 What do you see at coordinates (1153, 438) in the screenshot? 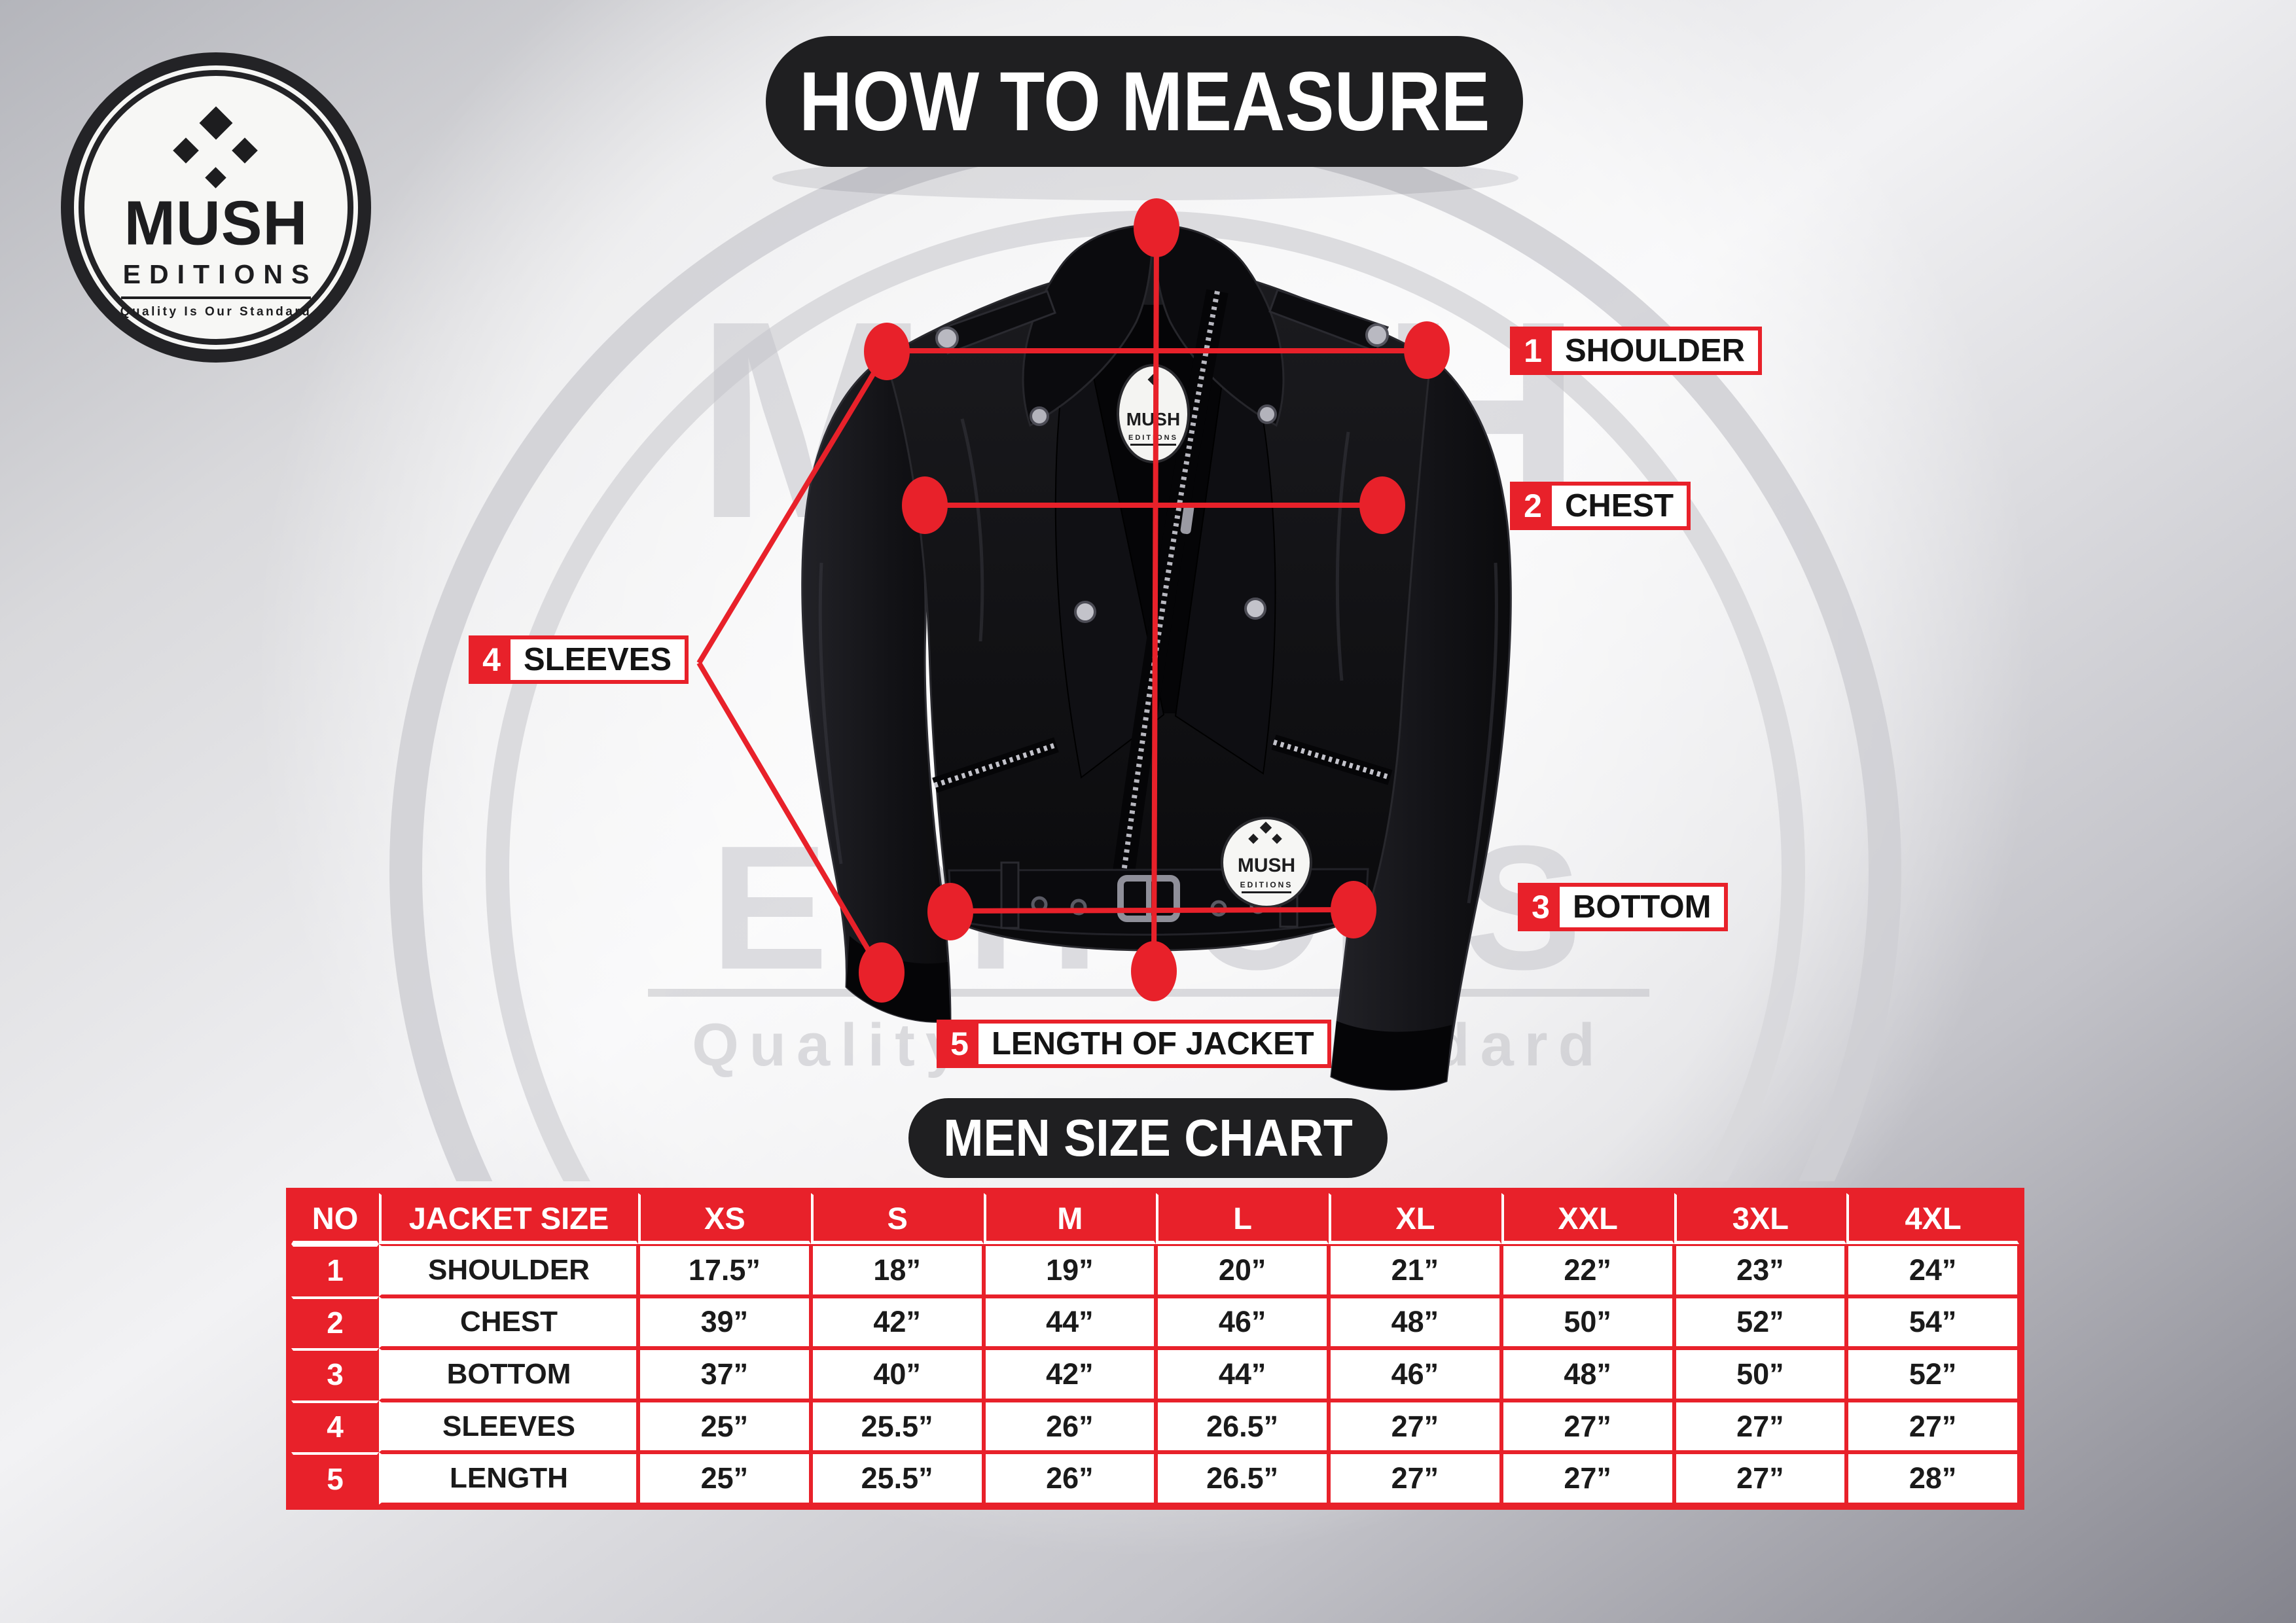
I see `svg-text: EDITIONS` at bounding box center [1153, 438].